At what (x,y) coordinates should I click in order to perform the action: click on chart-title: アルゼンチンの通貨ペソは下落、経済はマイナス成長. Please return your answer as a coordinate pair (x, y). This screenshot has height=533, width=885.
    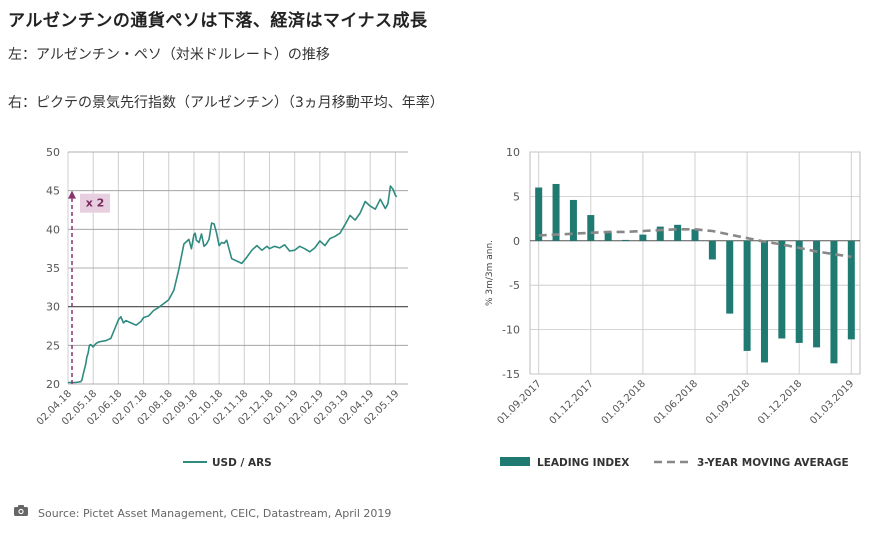
    Looking at the image, I should click on (218, 21).